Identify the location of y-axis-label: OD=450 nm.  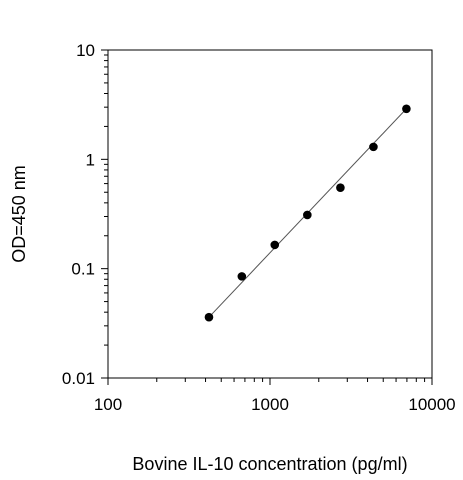
(19, 214).